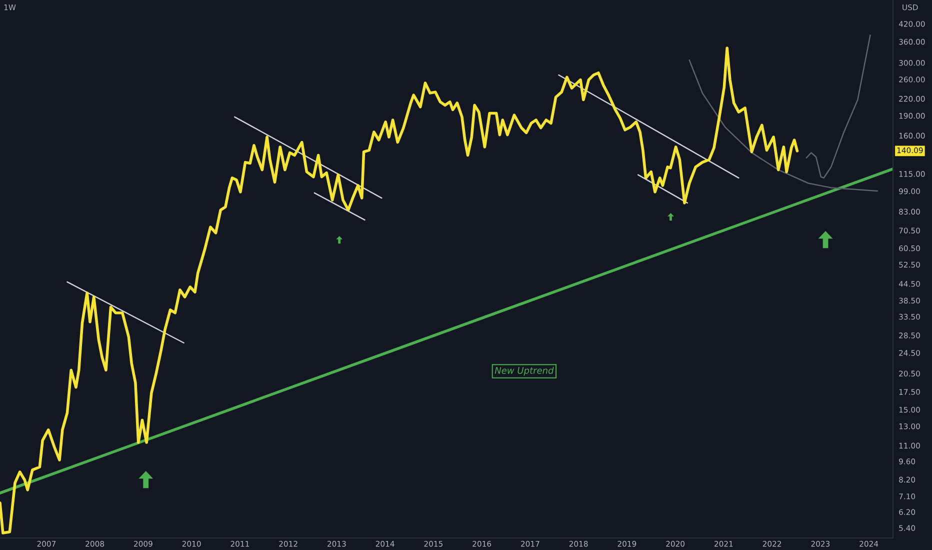 Image resolution: width=932 pixels, height=550 pixels. What do you see at coordinates (524, 371) in the screenshot?
I see `annotation: New Uptrend` at bounding box center [524, 371].